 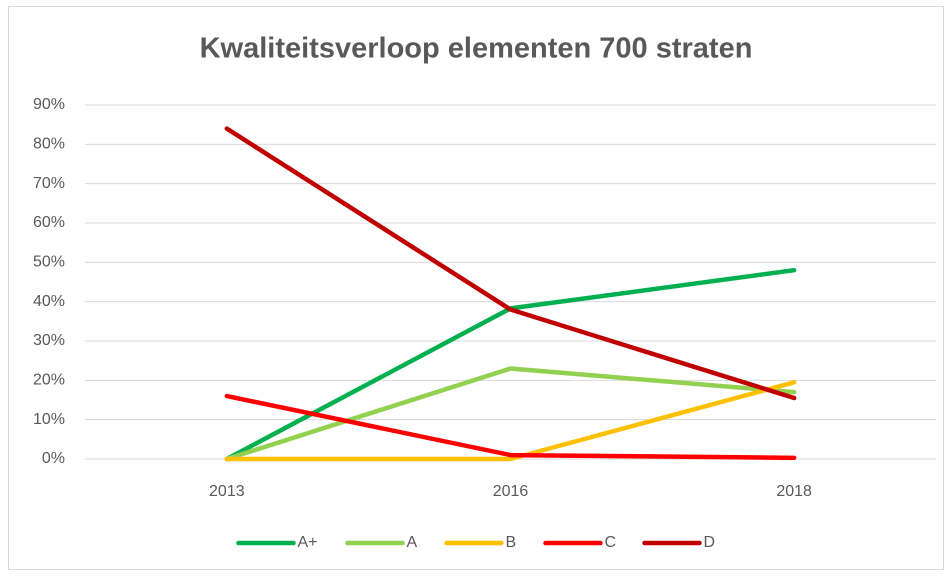 What do you see at coordinates (49, 262) in the screenshot?
I see `y-tick-label: 50%` at bounding box center [49, 262].